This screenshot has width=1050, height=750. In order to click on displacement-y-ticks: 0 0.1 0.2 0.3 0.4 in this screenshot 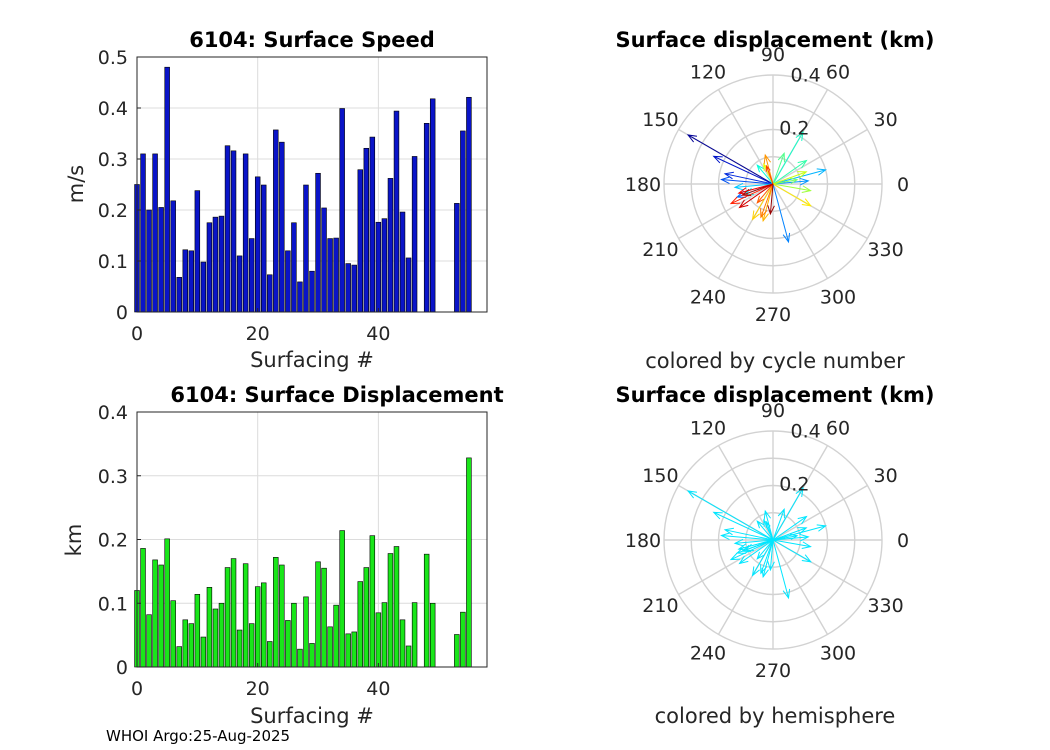, I will do `click(119, 540)`.